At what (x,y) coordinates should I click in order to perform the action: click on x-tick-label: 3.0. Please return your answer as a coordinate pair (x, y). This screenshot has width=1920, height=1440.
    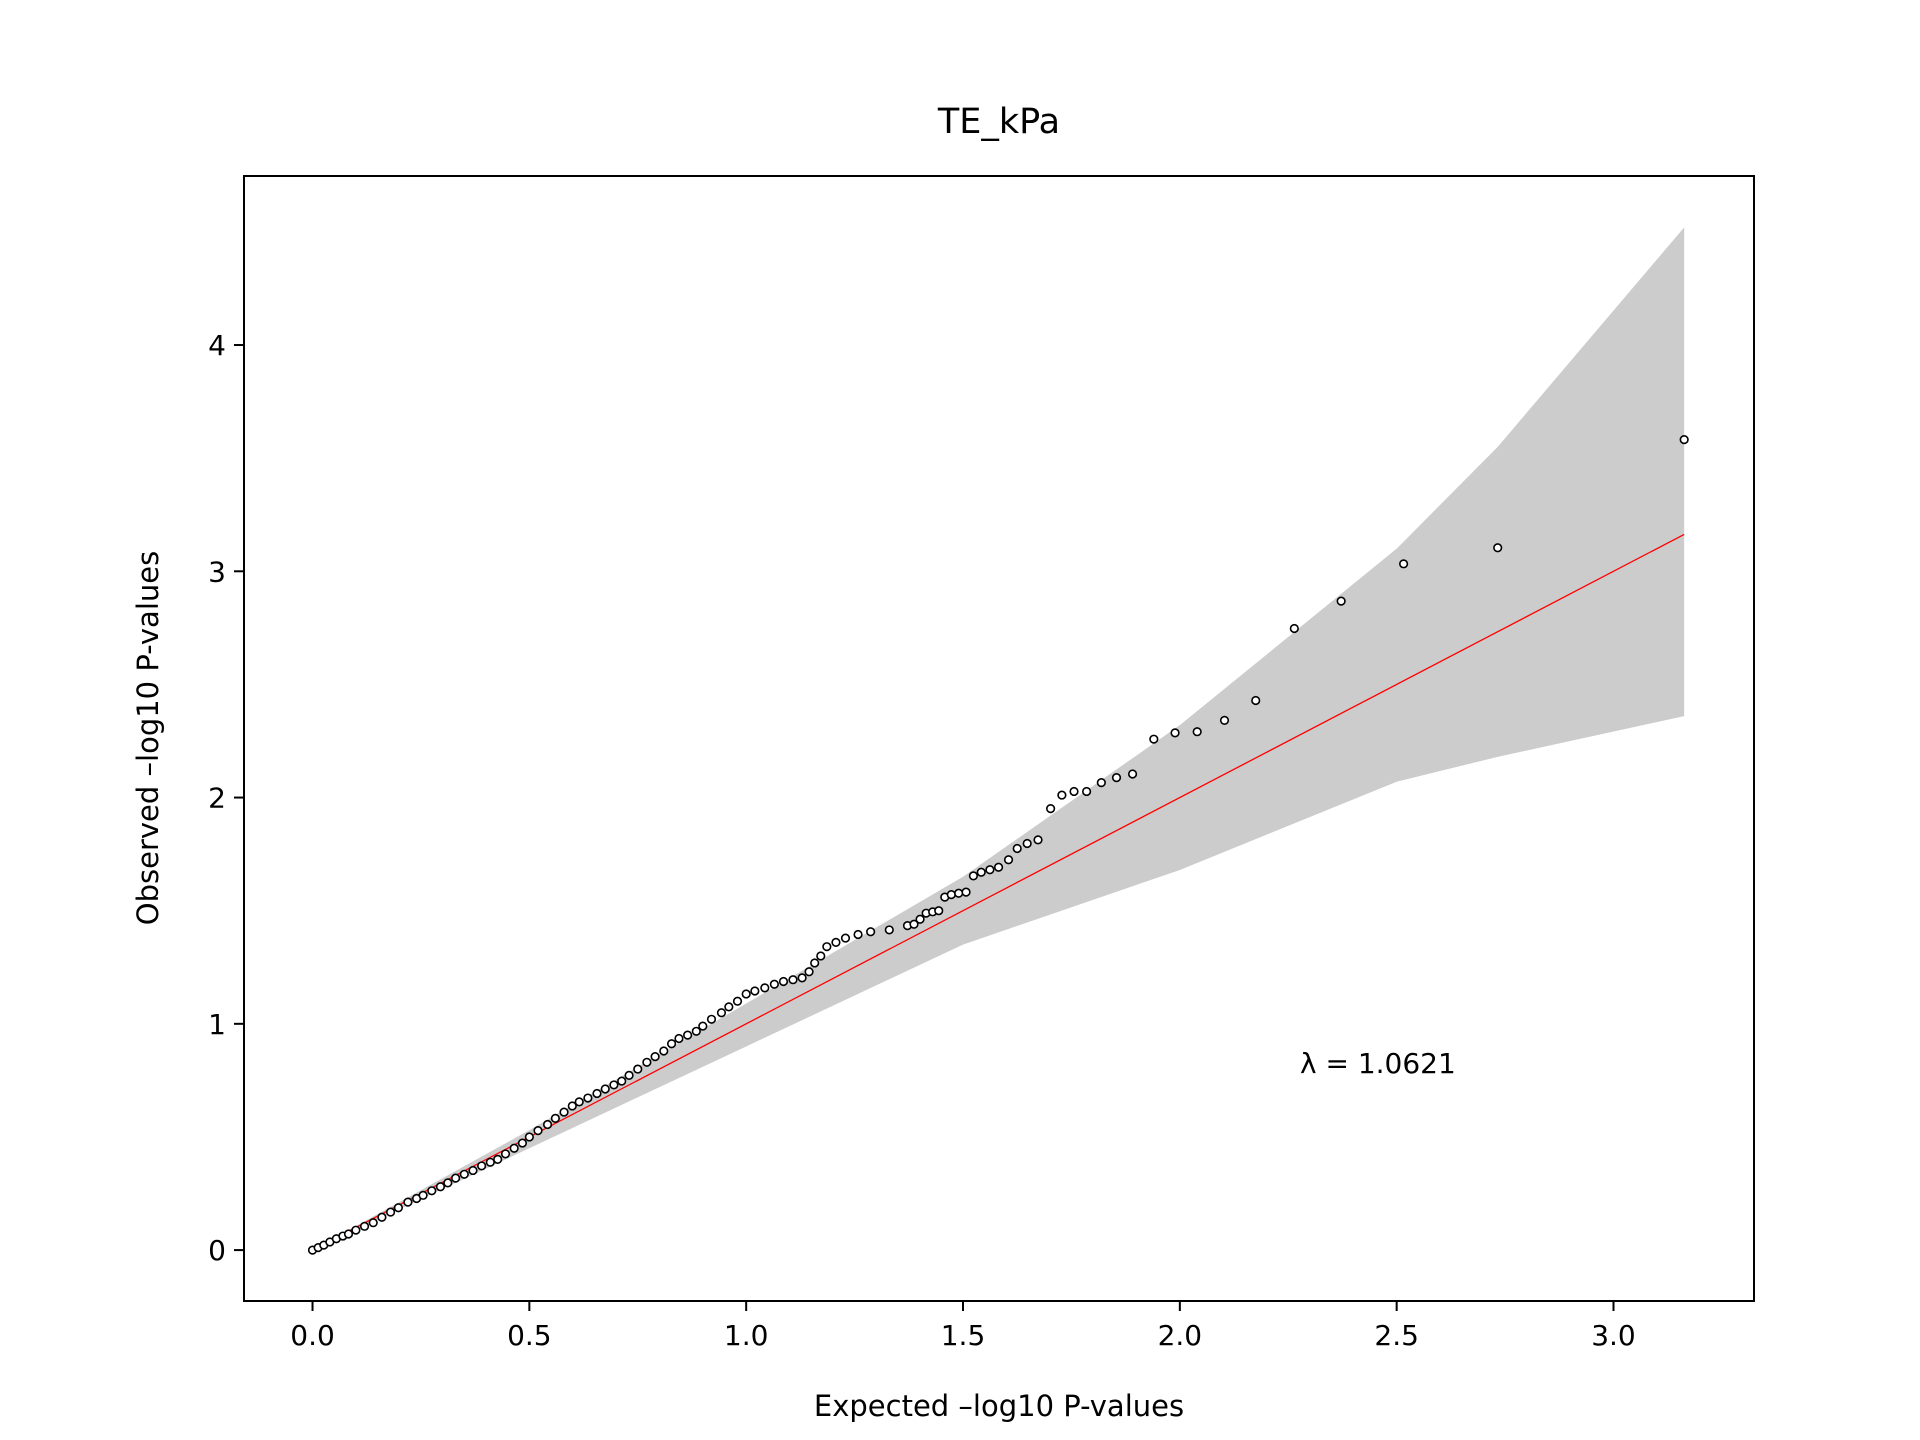
    Looking at the image, I should click on (1613, 1335).